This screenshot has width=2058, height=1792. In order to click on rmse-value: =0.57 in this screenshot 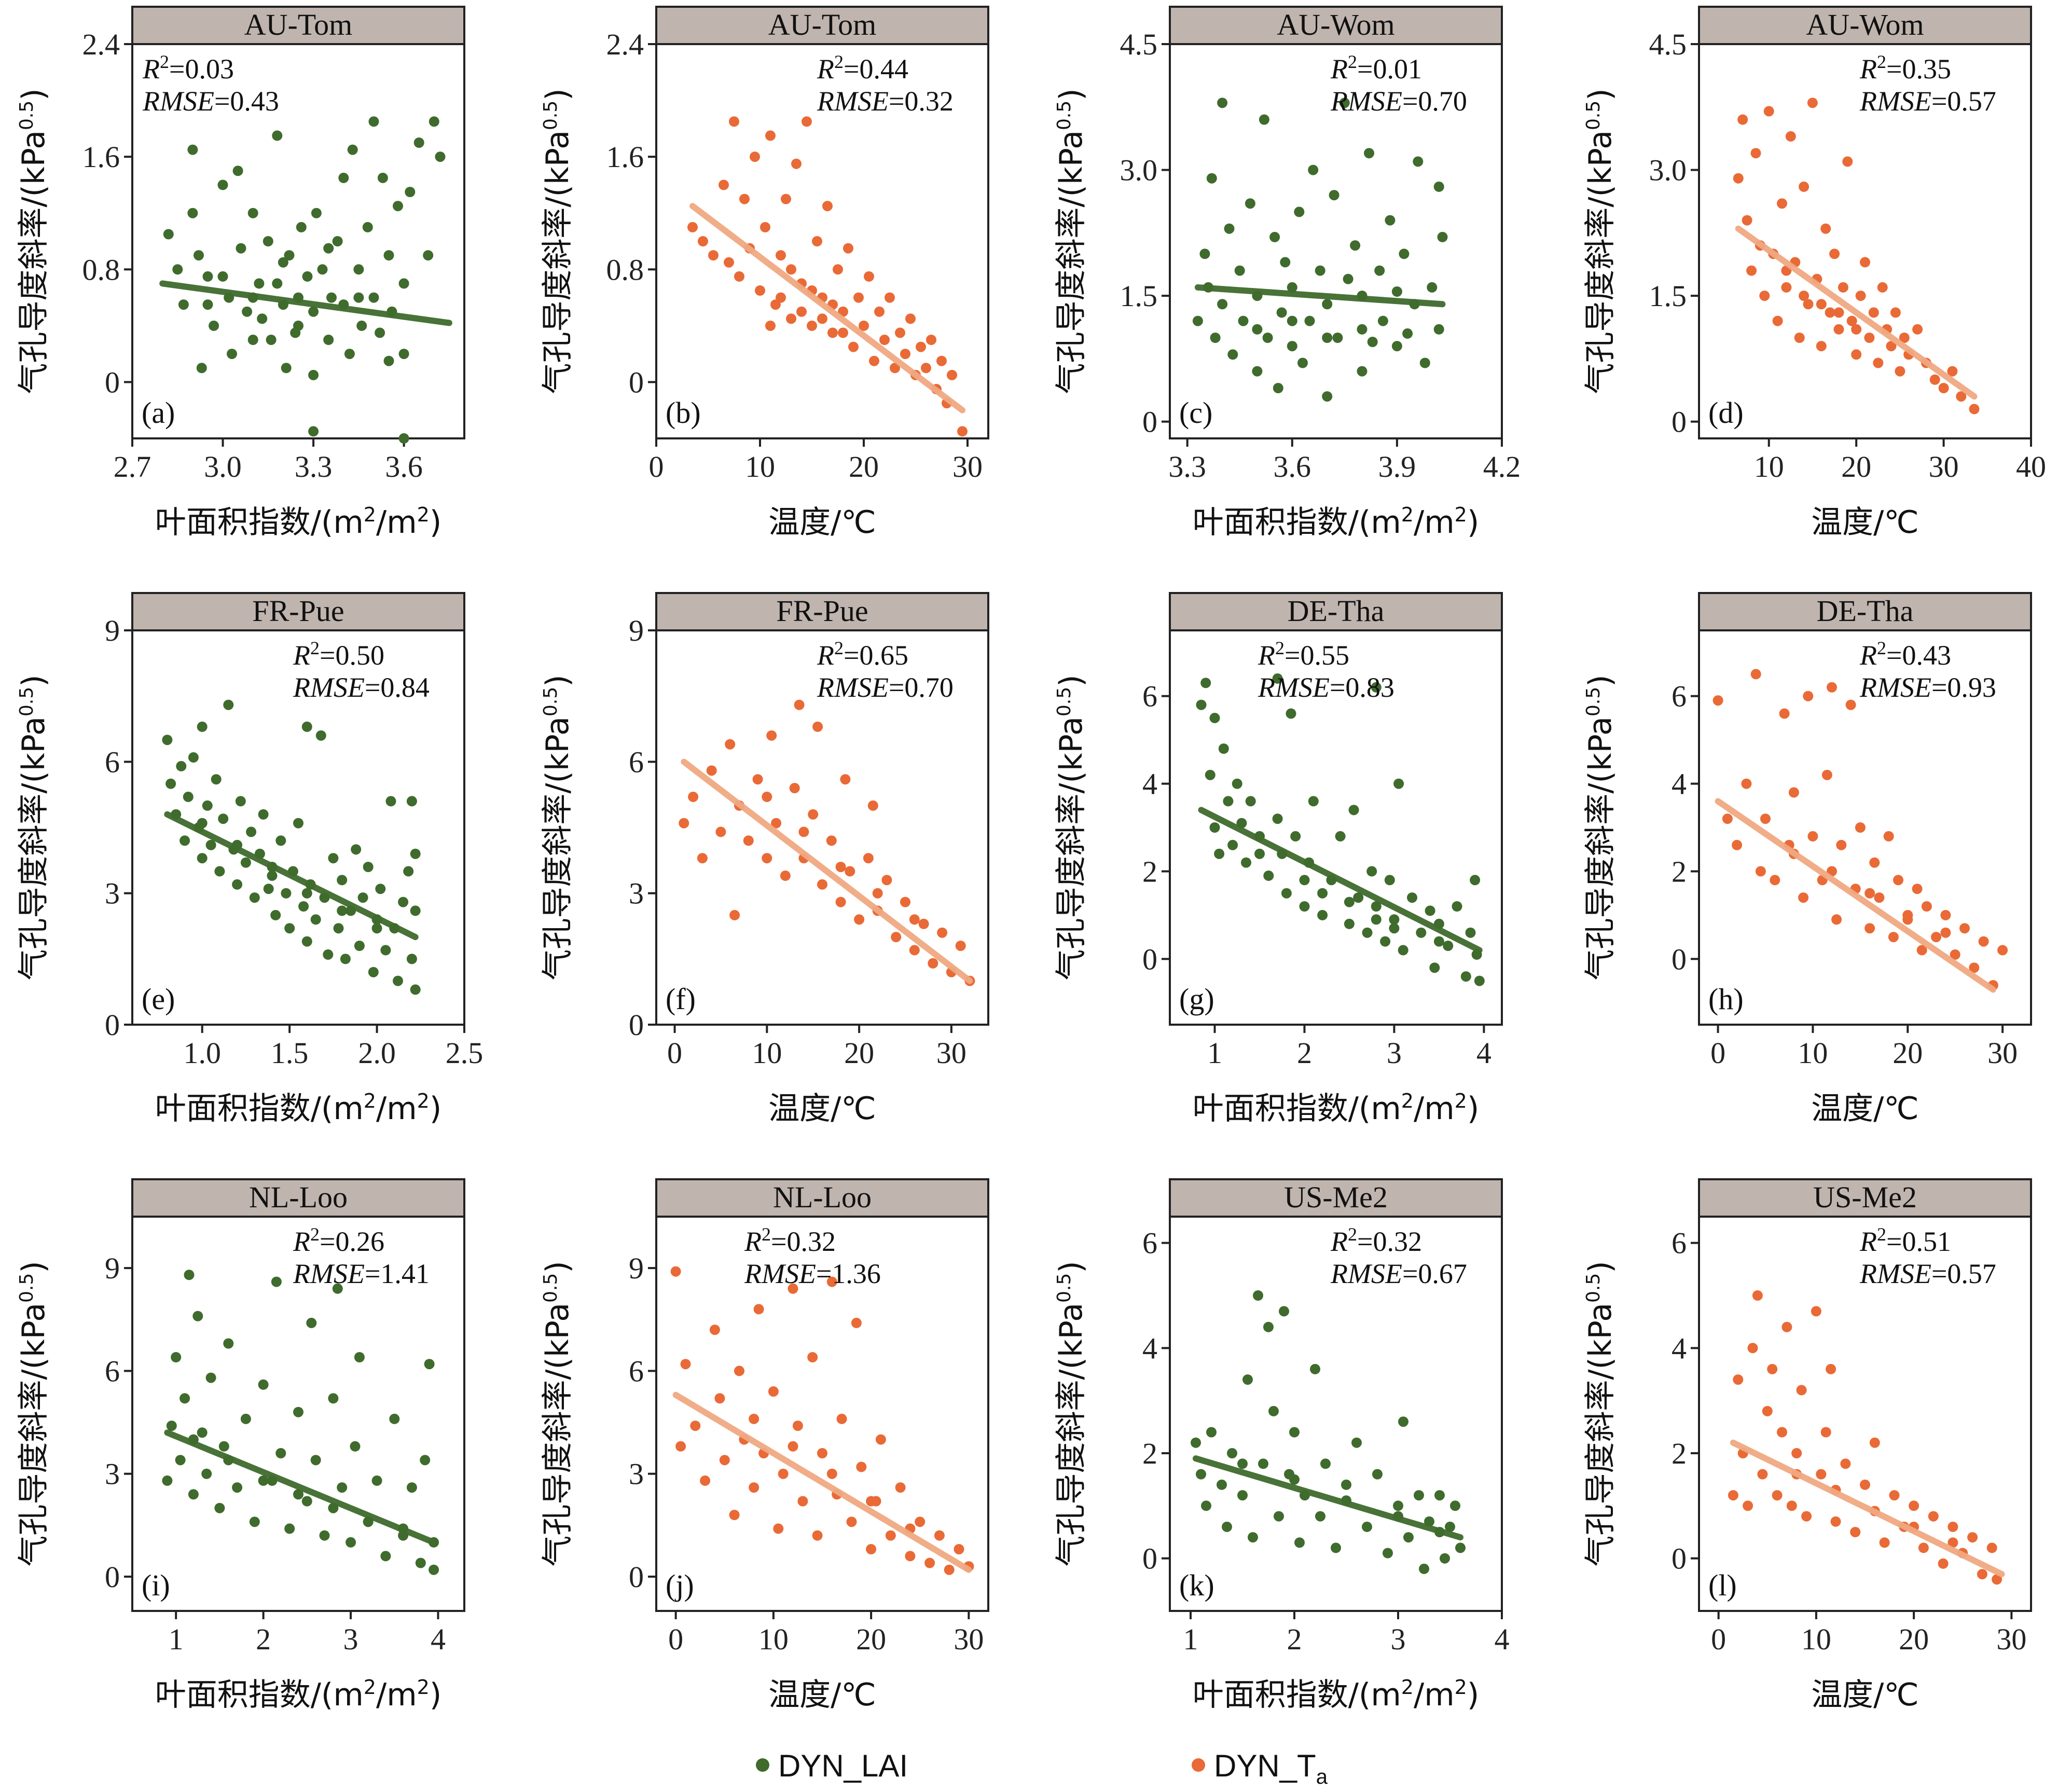, I will do `click(1964, 101)`.